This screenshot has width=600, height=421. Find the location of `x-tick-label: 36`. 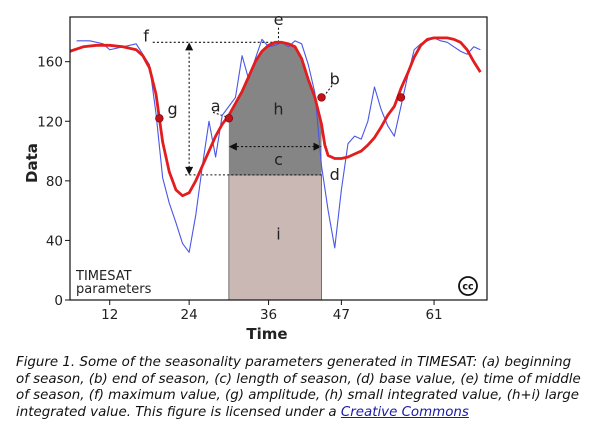

x-tick-label: 36 is located at coordinates (268, 315).